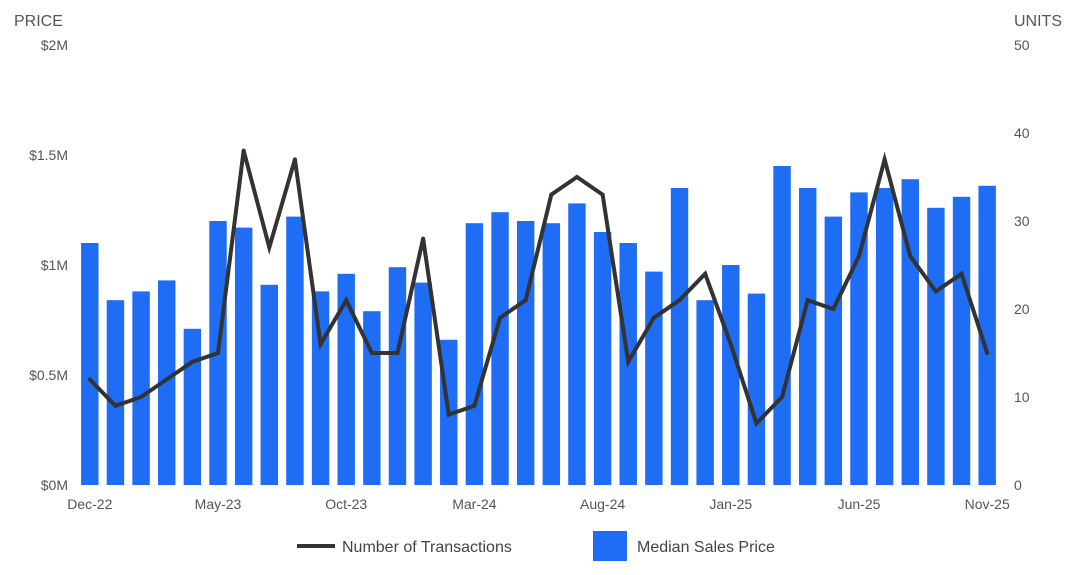  What do you see at coordinates (474, 504) in the screenshot?
I see `x-tick-label: Mar-24` at bounding box center [474, 504].